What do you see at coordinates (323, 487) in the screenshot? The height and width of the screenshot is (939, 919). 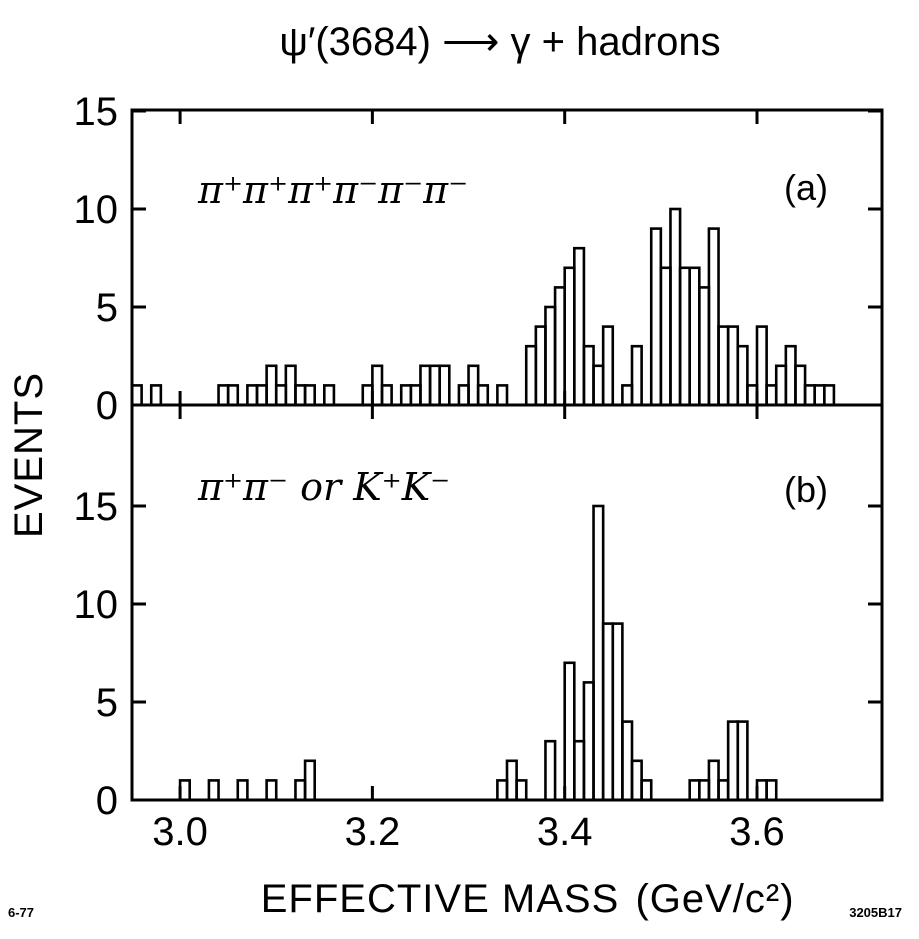 I see `panel-b-process: π⁺π⁻ or K⁺K⁻` at bounding box center [323, 487].